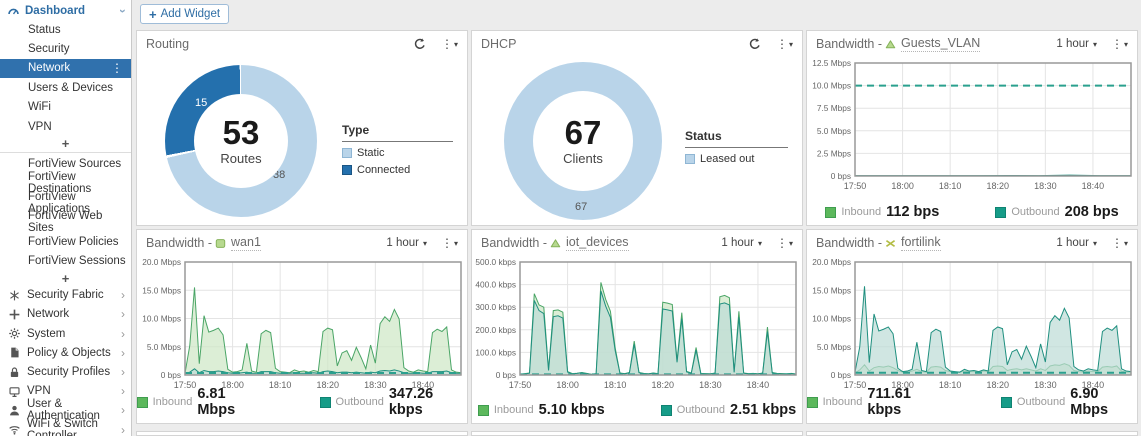 The height and width of the screenshot is (436, 1141). What do you see at coordinates (65, 10) in the screenshot?
I see `sidebar-item-dashboard: Dashboard ›` at bounding box center [65, 10].